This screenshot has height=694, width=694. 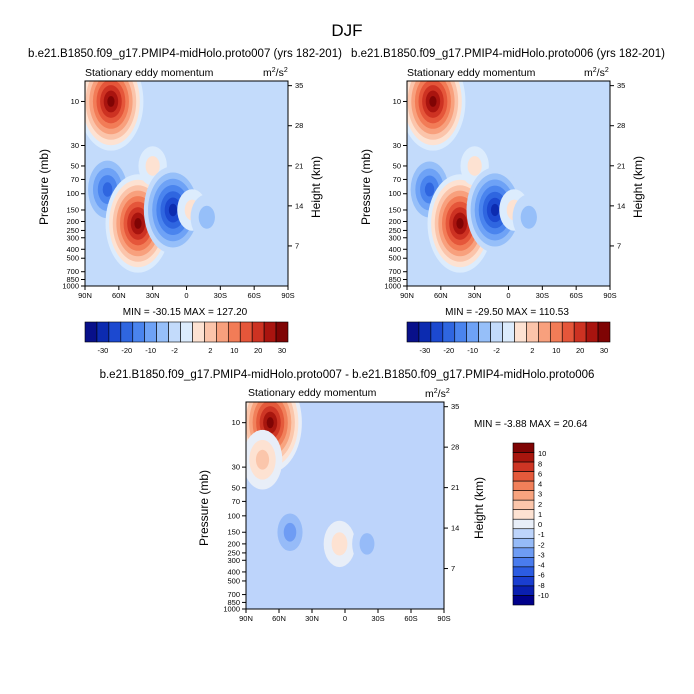 I want to click on y-tick-label: 100, so click(x=233, y=515).